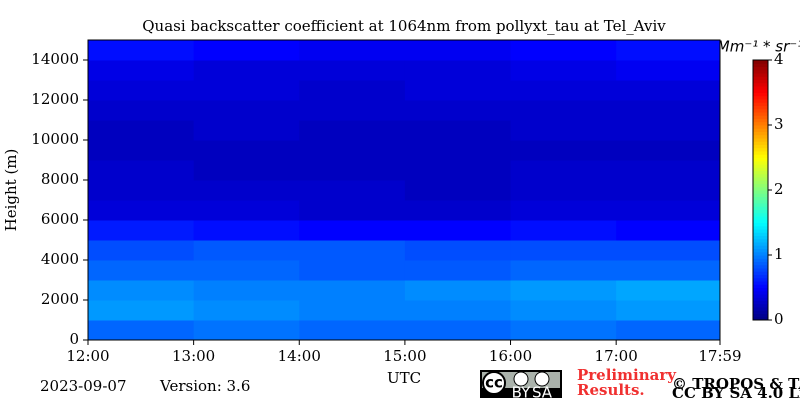  Describe the element at coordinates (736, 384) in the screenshot. I see `license-line: © TROPOS & TAU 2023.` at that location.